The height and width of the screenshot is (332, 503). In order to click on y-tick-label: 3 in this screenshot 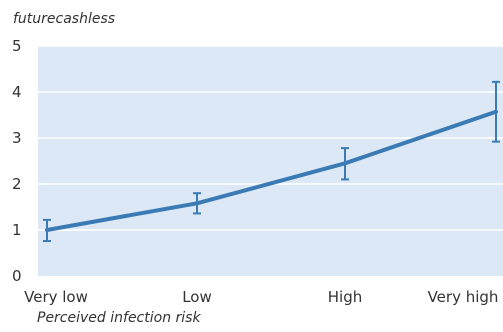, I will do `click(17, 138)`.